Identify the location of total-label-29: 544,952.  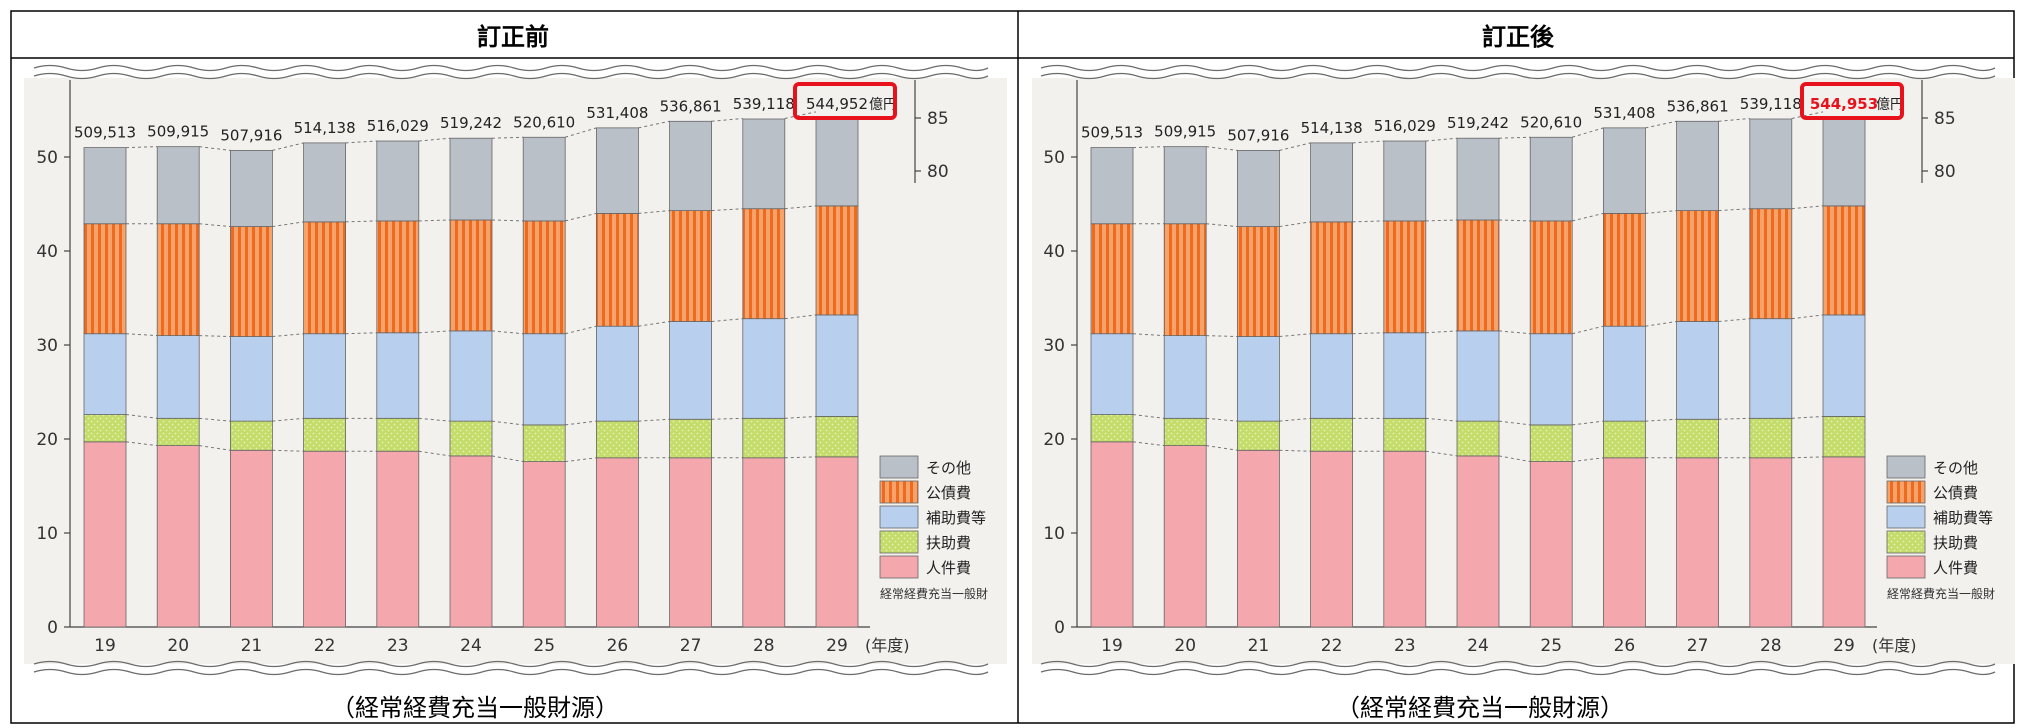
(837, 104).